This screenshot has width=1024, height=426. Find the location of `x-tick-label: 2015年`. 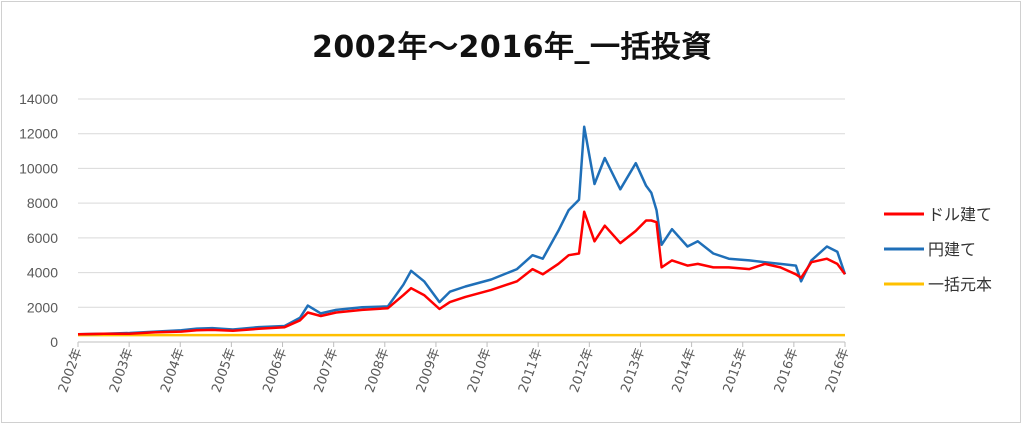

x-tick-label: 2015年 is located at coordinates (736, 370).